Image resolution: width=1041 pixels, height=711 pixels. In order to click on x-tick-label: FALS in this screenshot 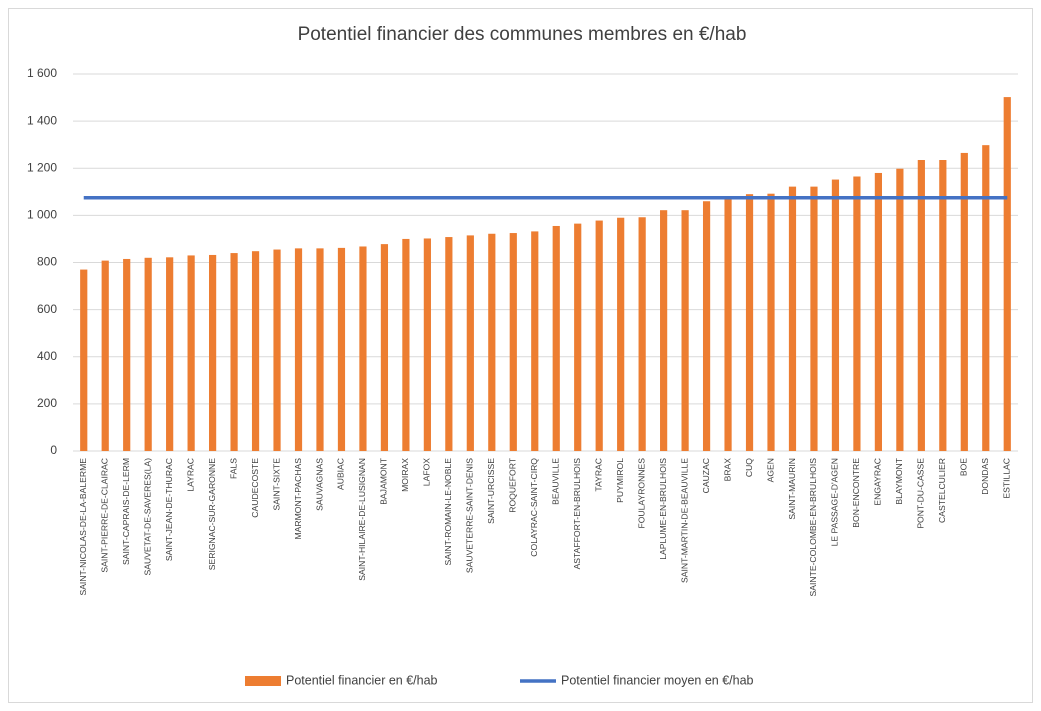, I will do `click(233, 468)`.